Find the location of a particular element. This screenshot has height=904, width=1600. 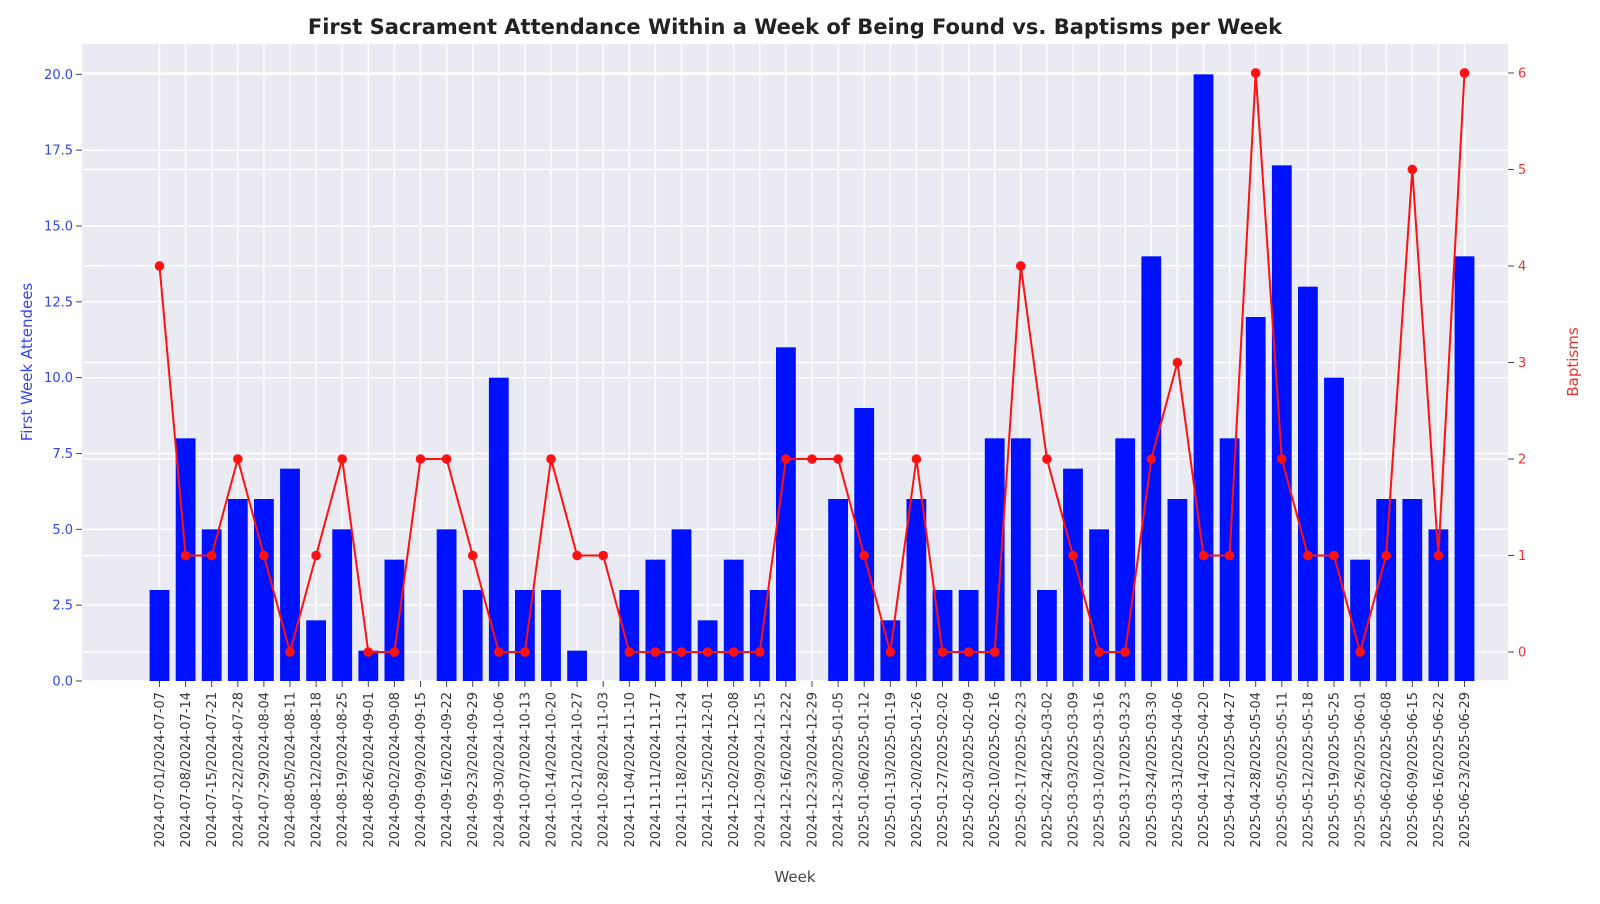

x-tick-label: 2025-06-23/2025-06-29 is located at coordinates (1465, 769).